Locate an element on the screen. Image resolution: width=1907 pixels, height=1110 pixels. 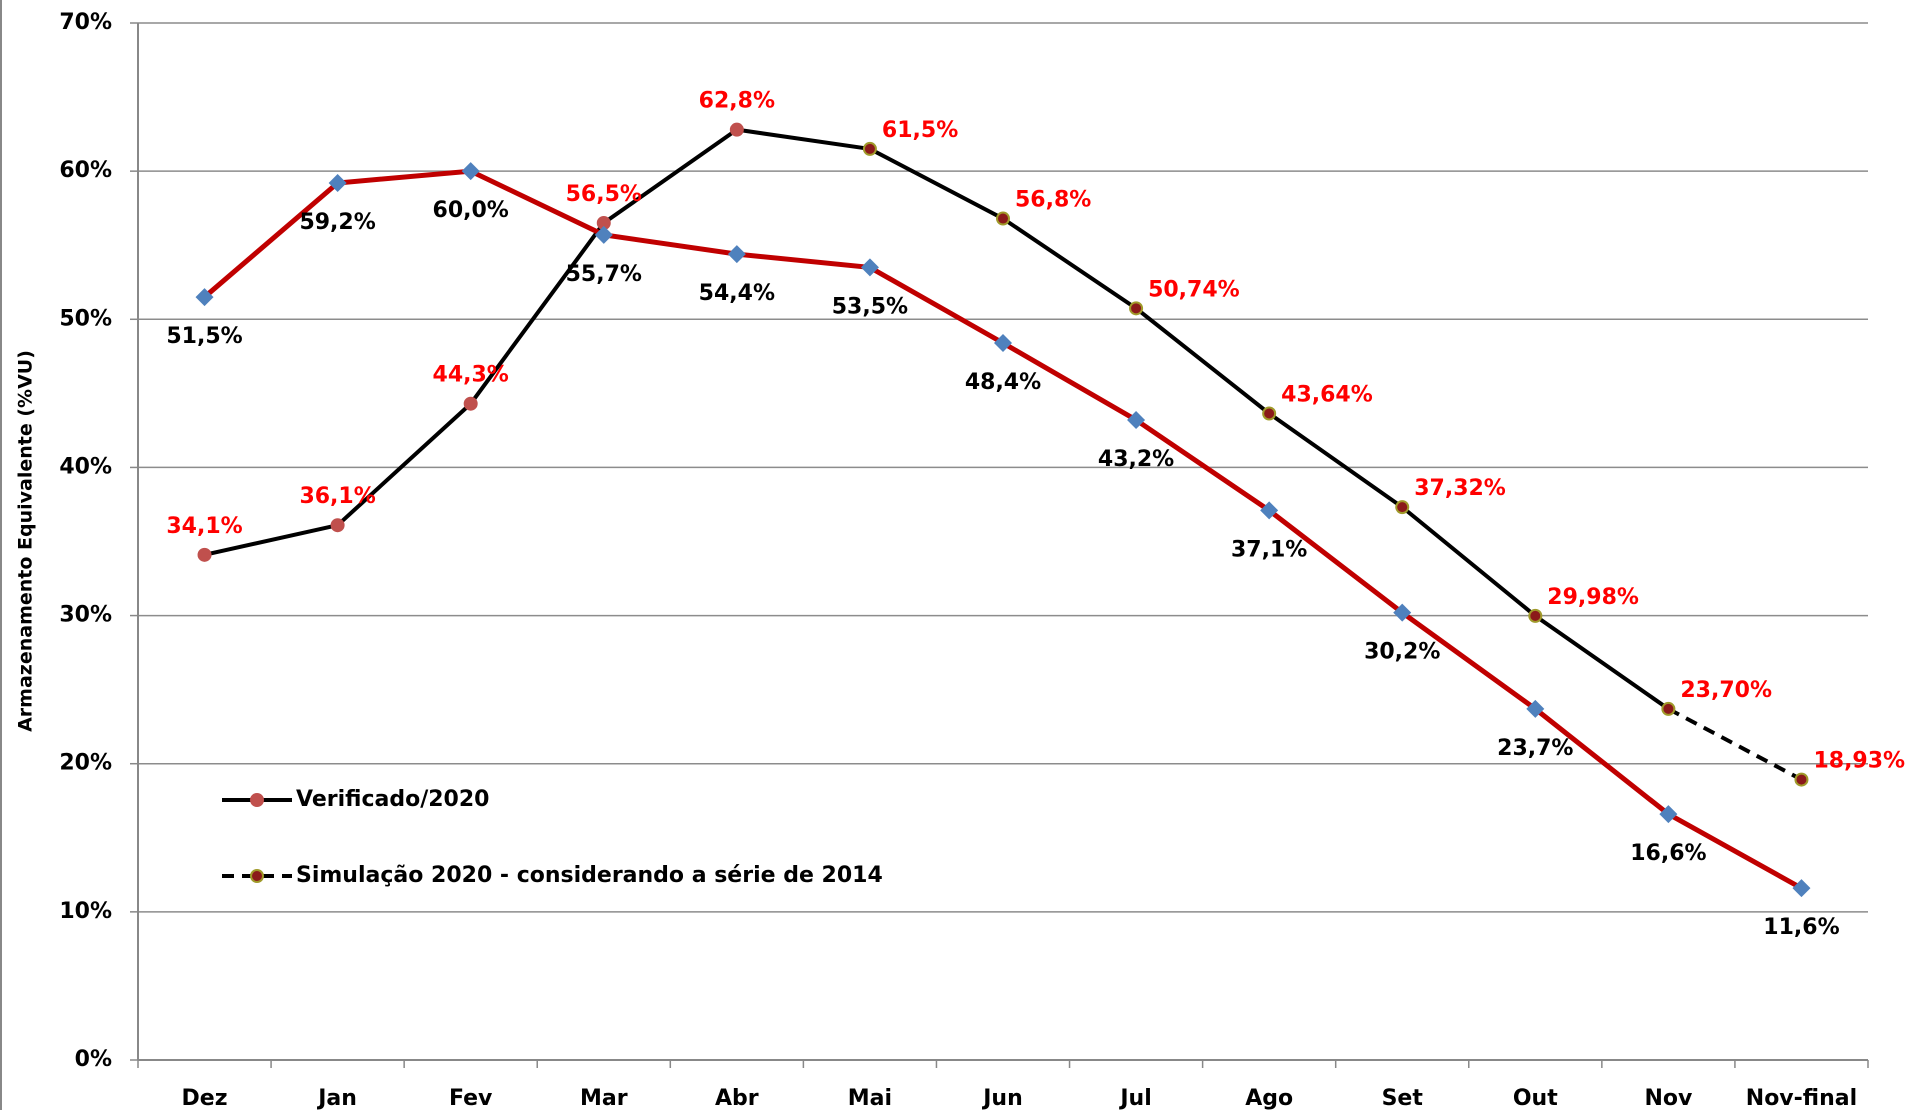
data-label: 56,8% is located at coordinates (1053, 200).